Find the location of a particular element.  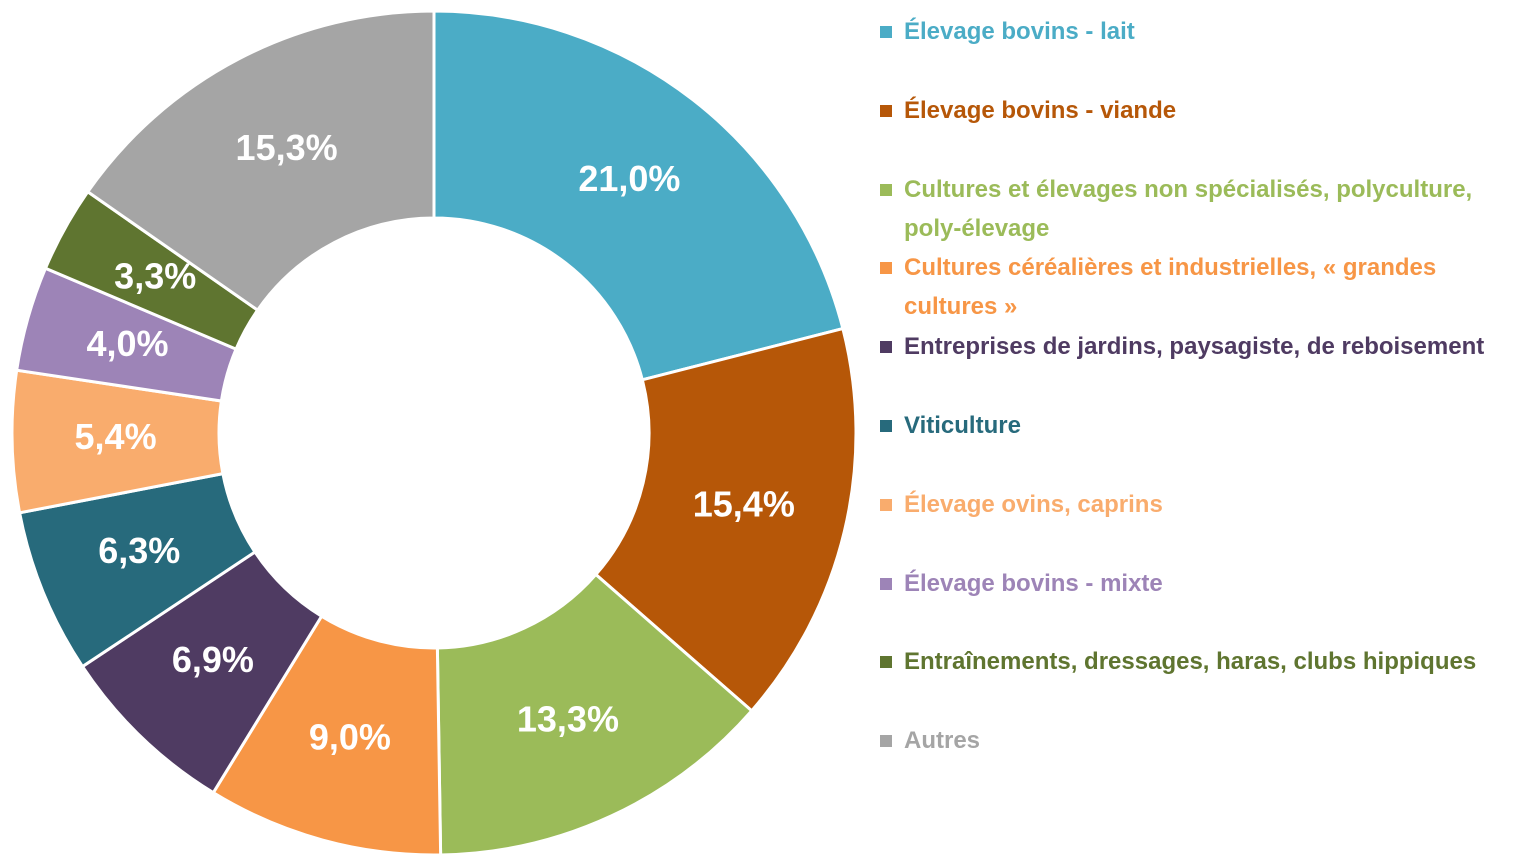

legend-label: Viticulture is located at coordinates (962, 425).